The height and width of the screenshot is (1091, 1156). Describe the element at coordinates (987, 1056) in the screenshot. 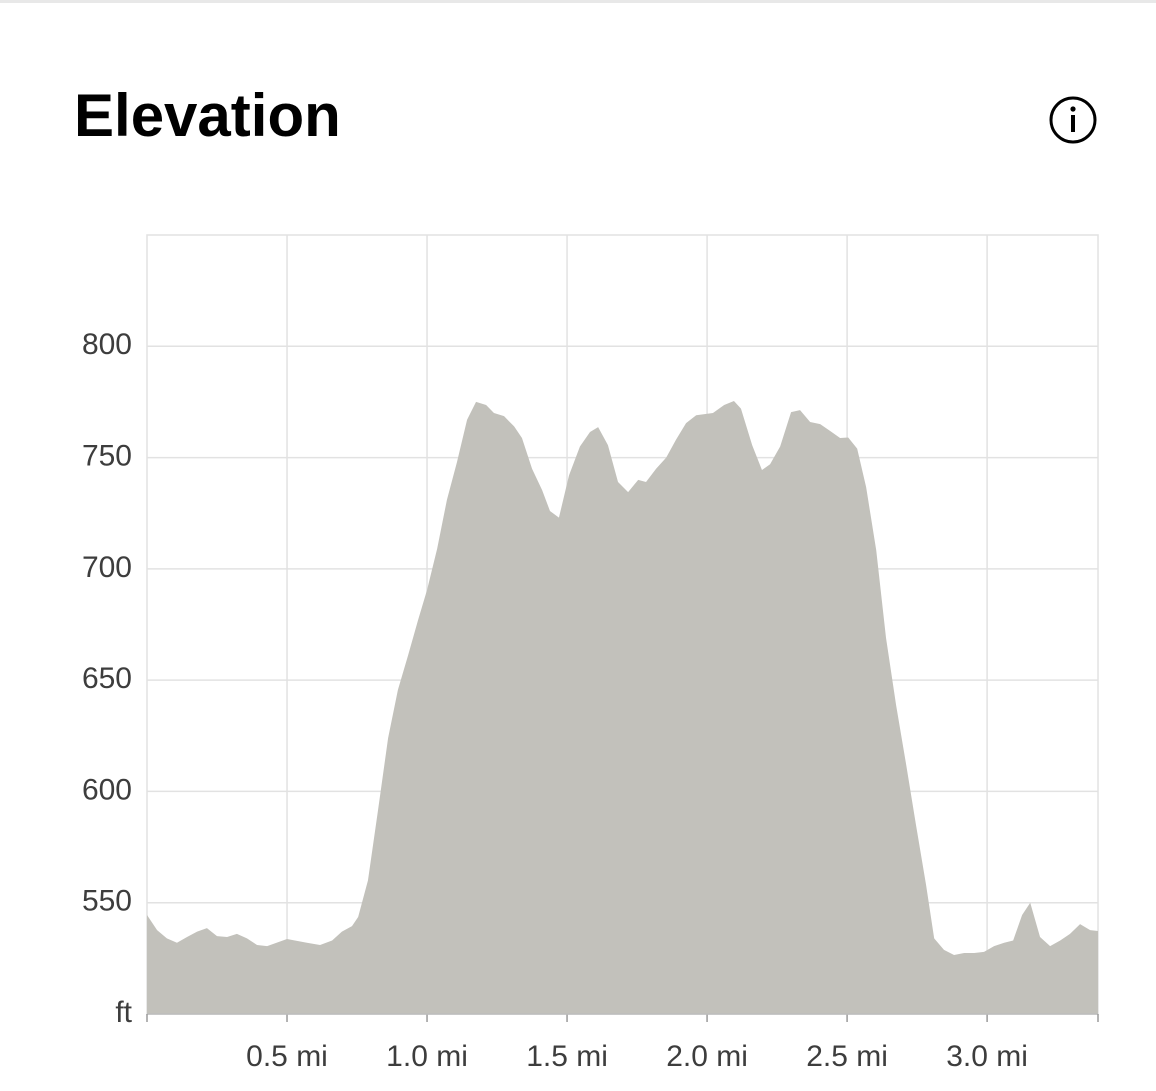

I see `x-tick-label: 3.0 mi` at that location.